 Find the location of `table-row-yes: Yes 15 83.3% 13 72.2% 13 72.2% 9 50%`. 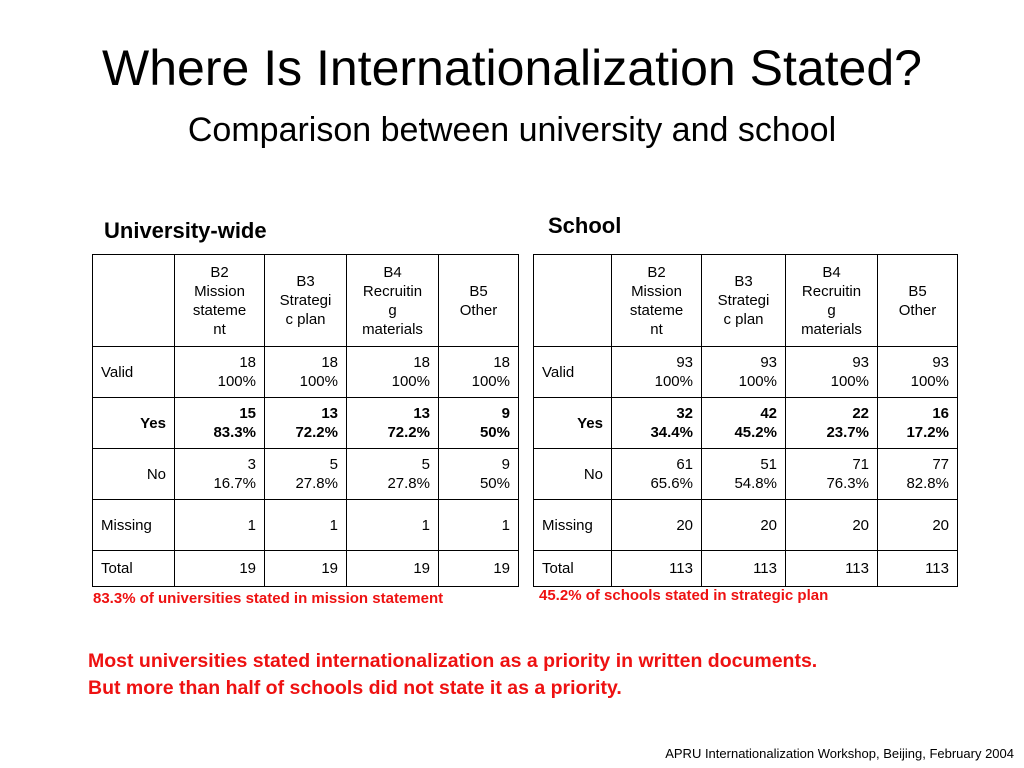

table-row-yes: Yes 15 83.3% 13 72.2% 13 72.2% 9 50% is located at coordinates (305, 423).